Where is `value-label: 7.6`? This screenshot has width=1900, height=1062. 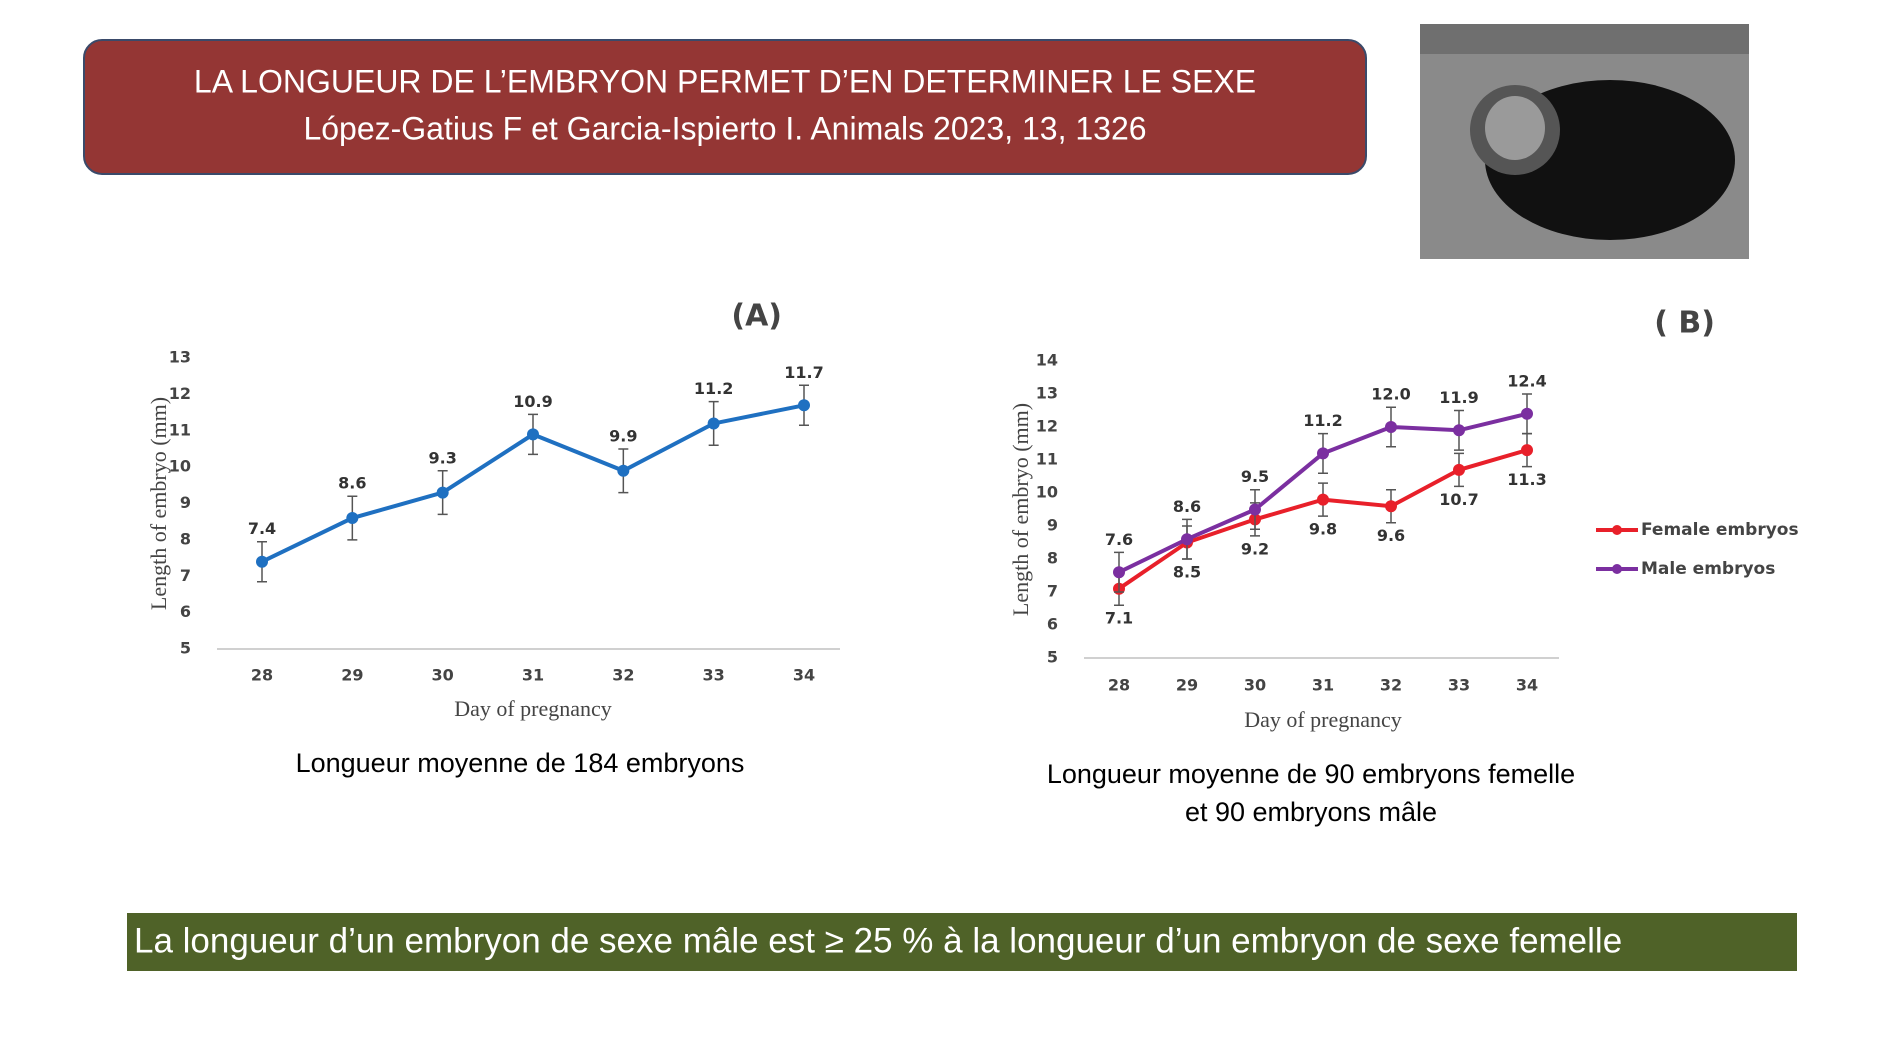
value-label: 7.6 is located at coordinates (1119, 539).